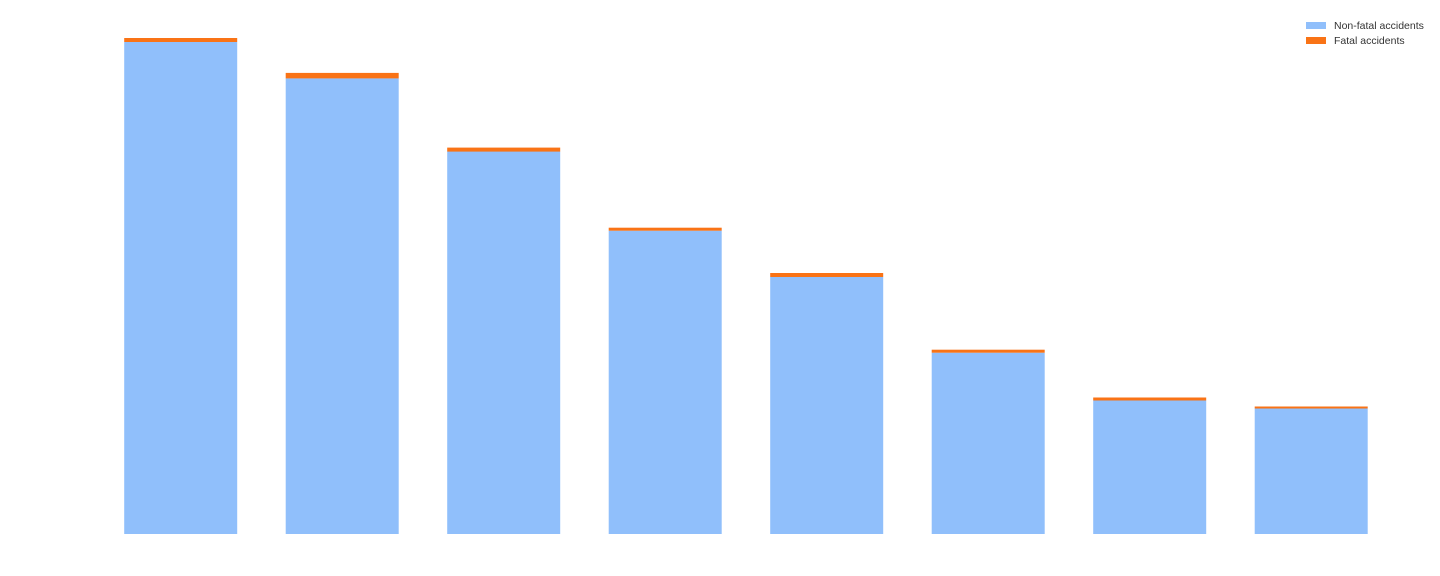  What do you see at coordinates (1316, 40) in the screenshot?
I see `legend-swatch-fatal` at bounding box center [1316, 40].